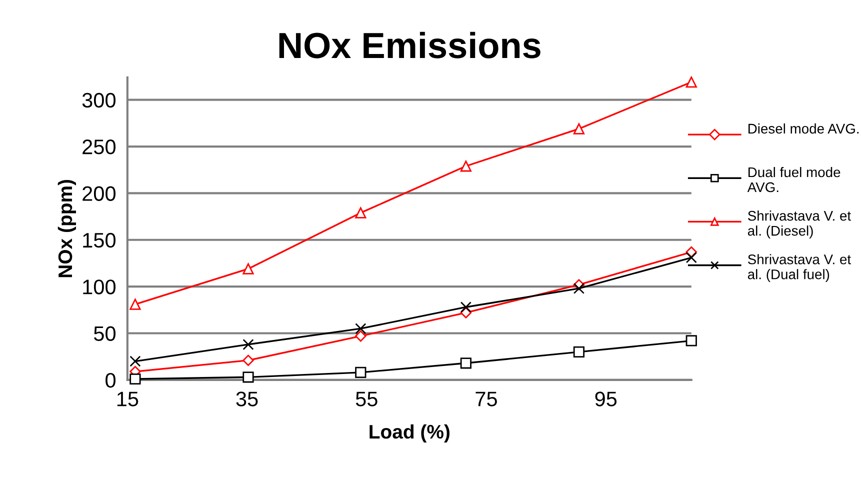 The image size is (861, 484). I want to click on legend-label: Shrivastava V. et al. (Diesel), so click(799, 224).